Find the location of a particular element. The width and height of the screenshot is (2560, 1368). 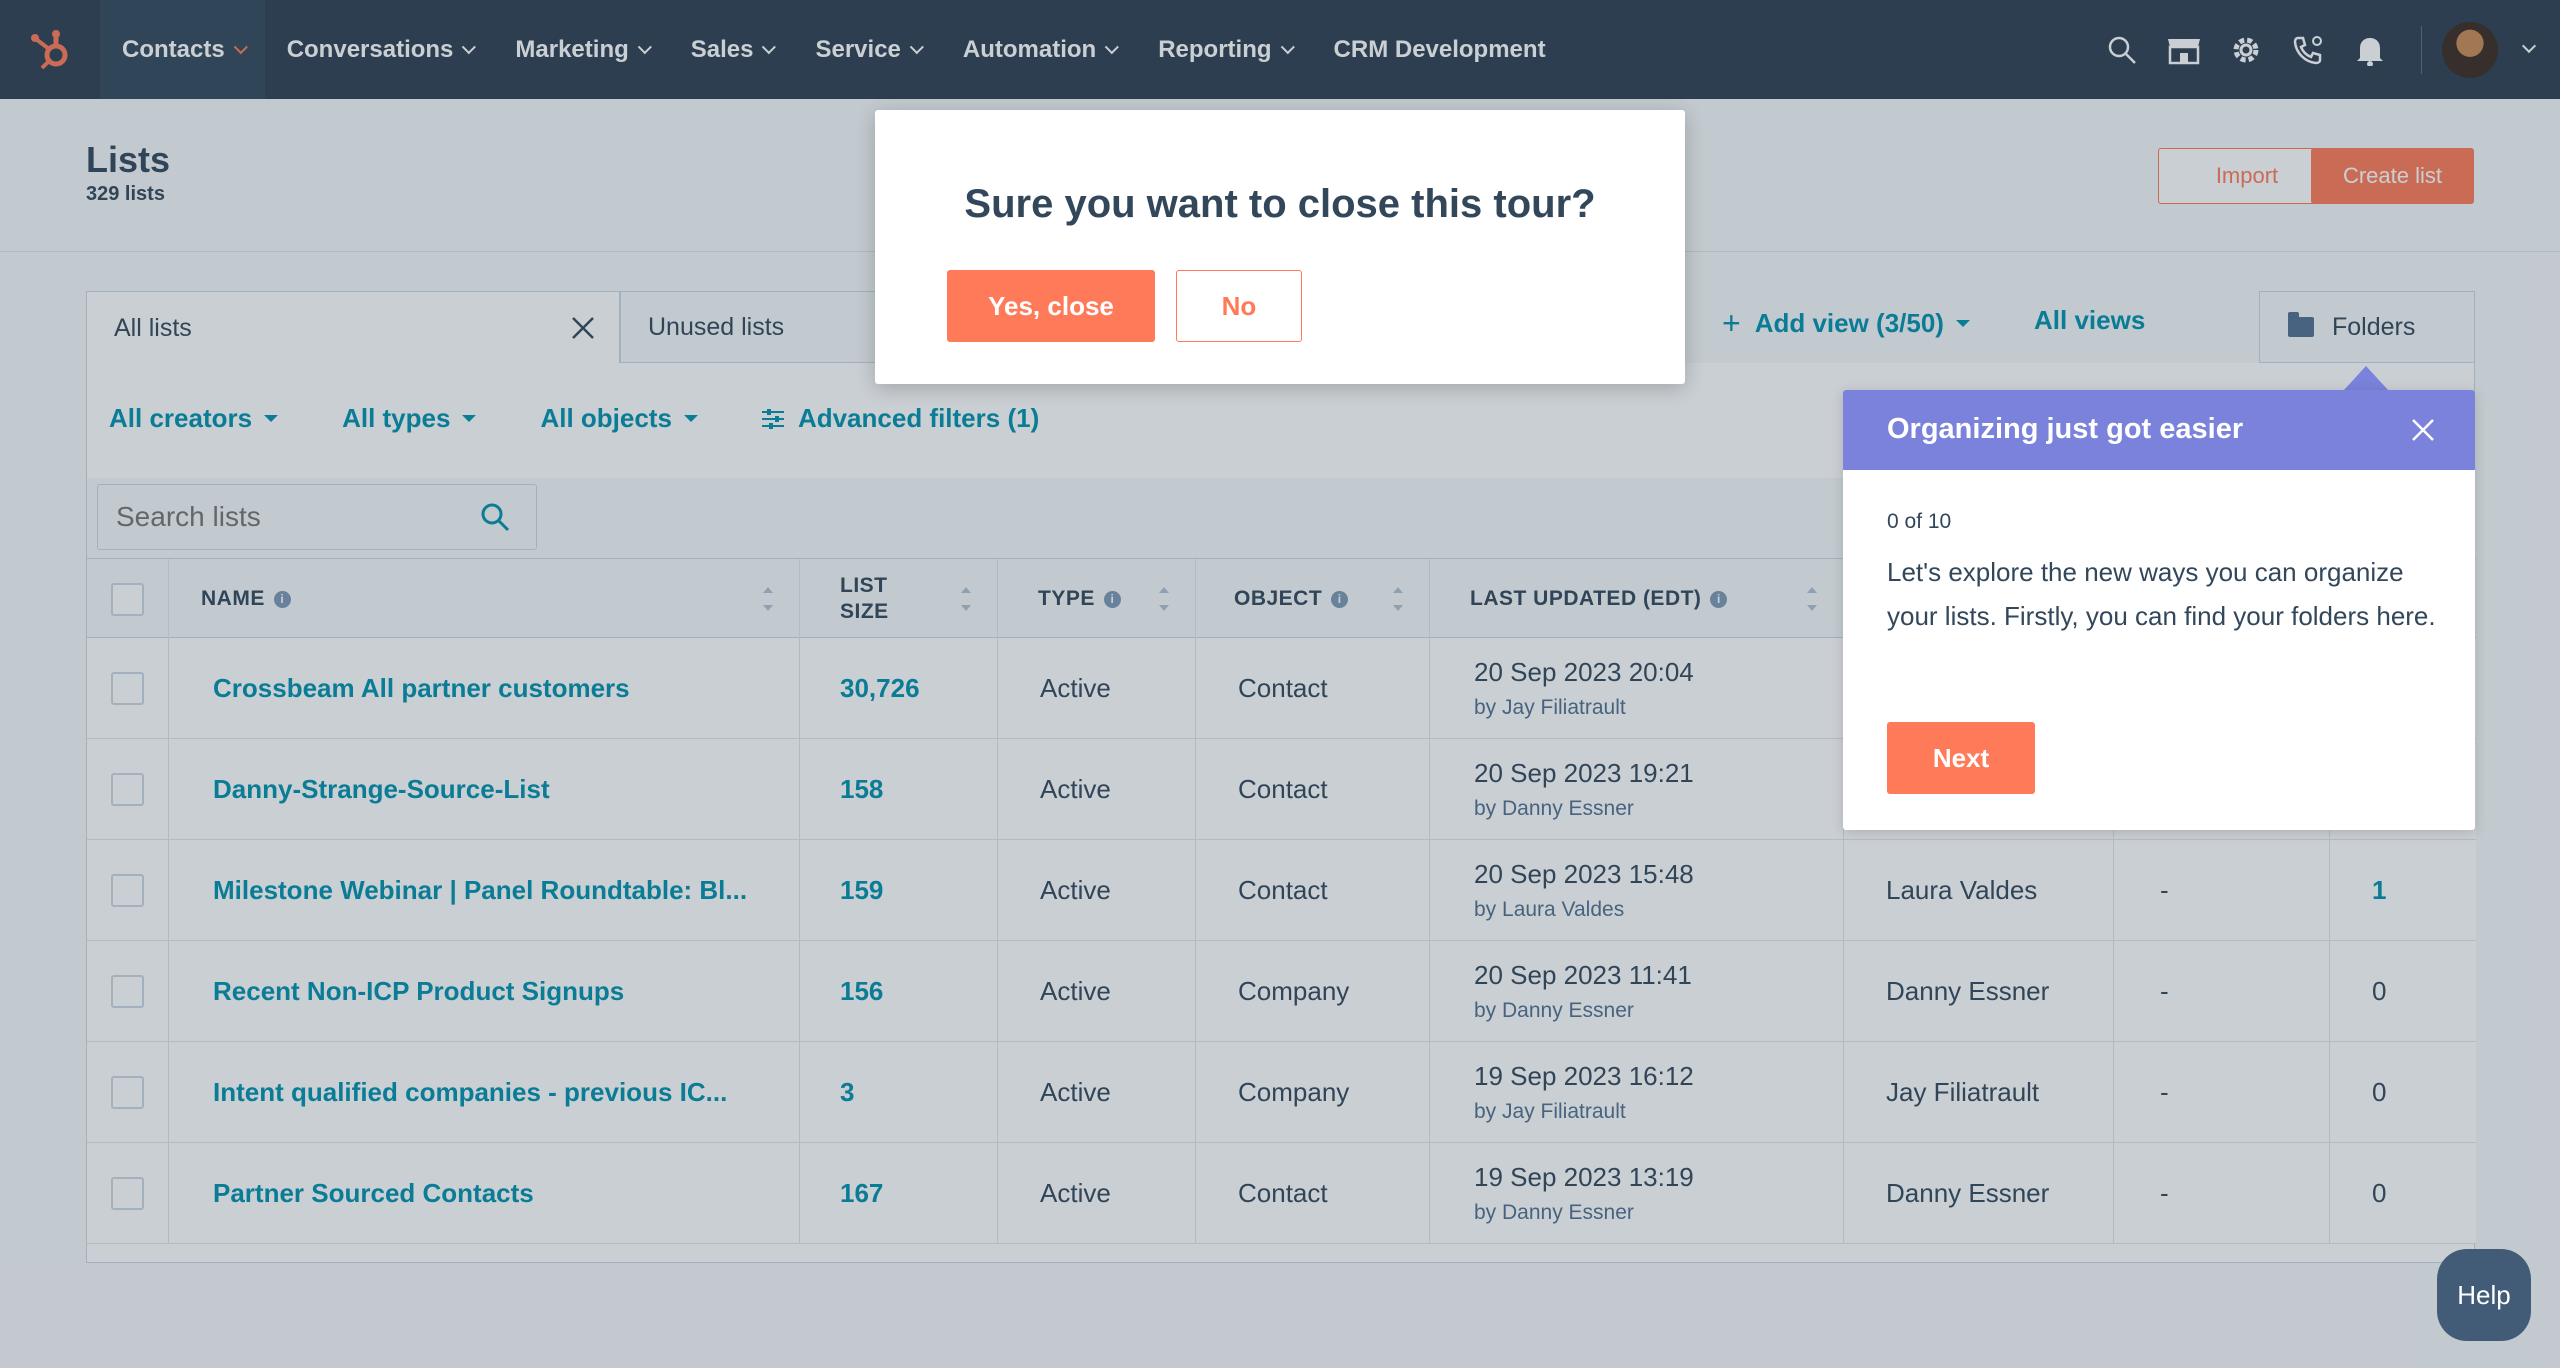

add-view-button: + Add view (3/50) is located at coordinates (1846, 323).